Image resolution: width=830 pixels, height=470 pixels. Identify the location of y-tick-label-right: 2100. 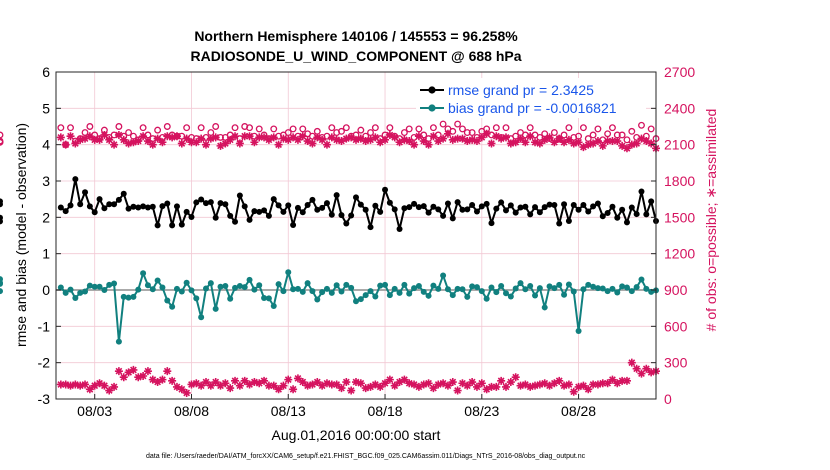
(679, 145).